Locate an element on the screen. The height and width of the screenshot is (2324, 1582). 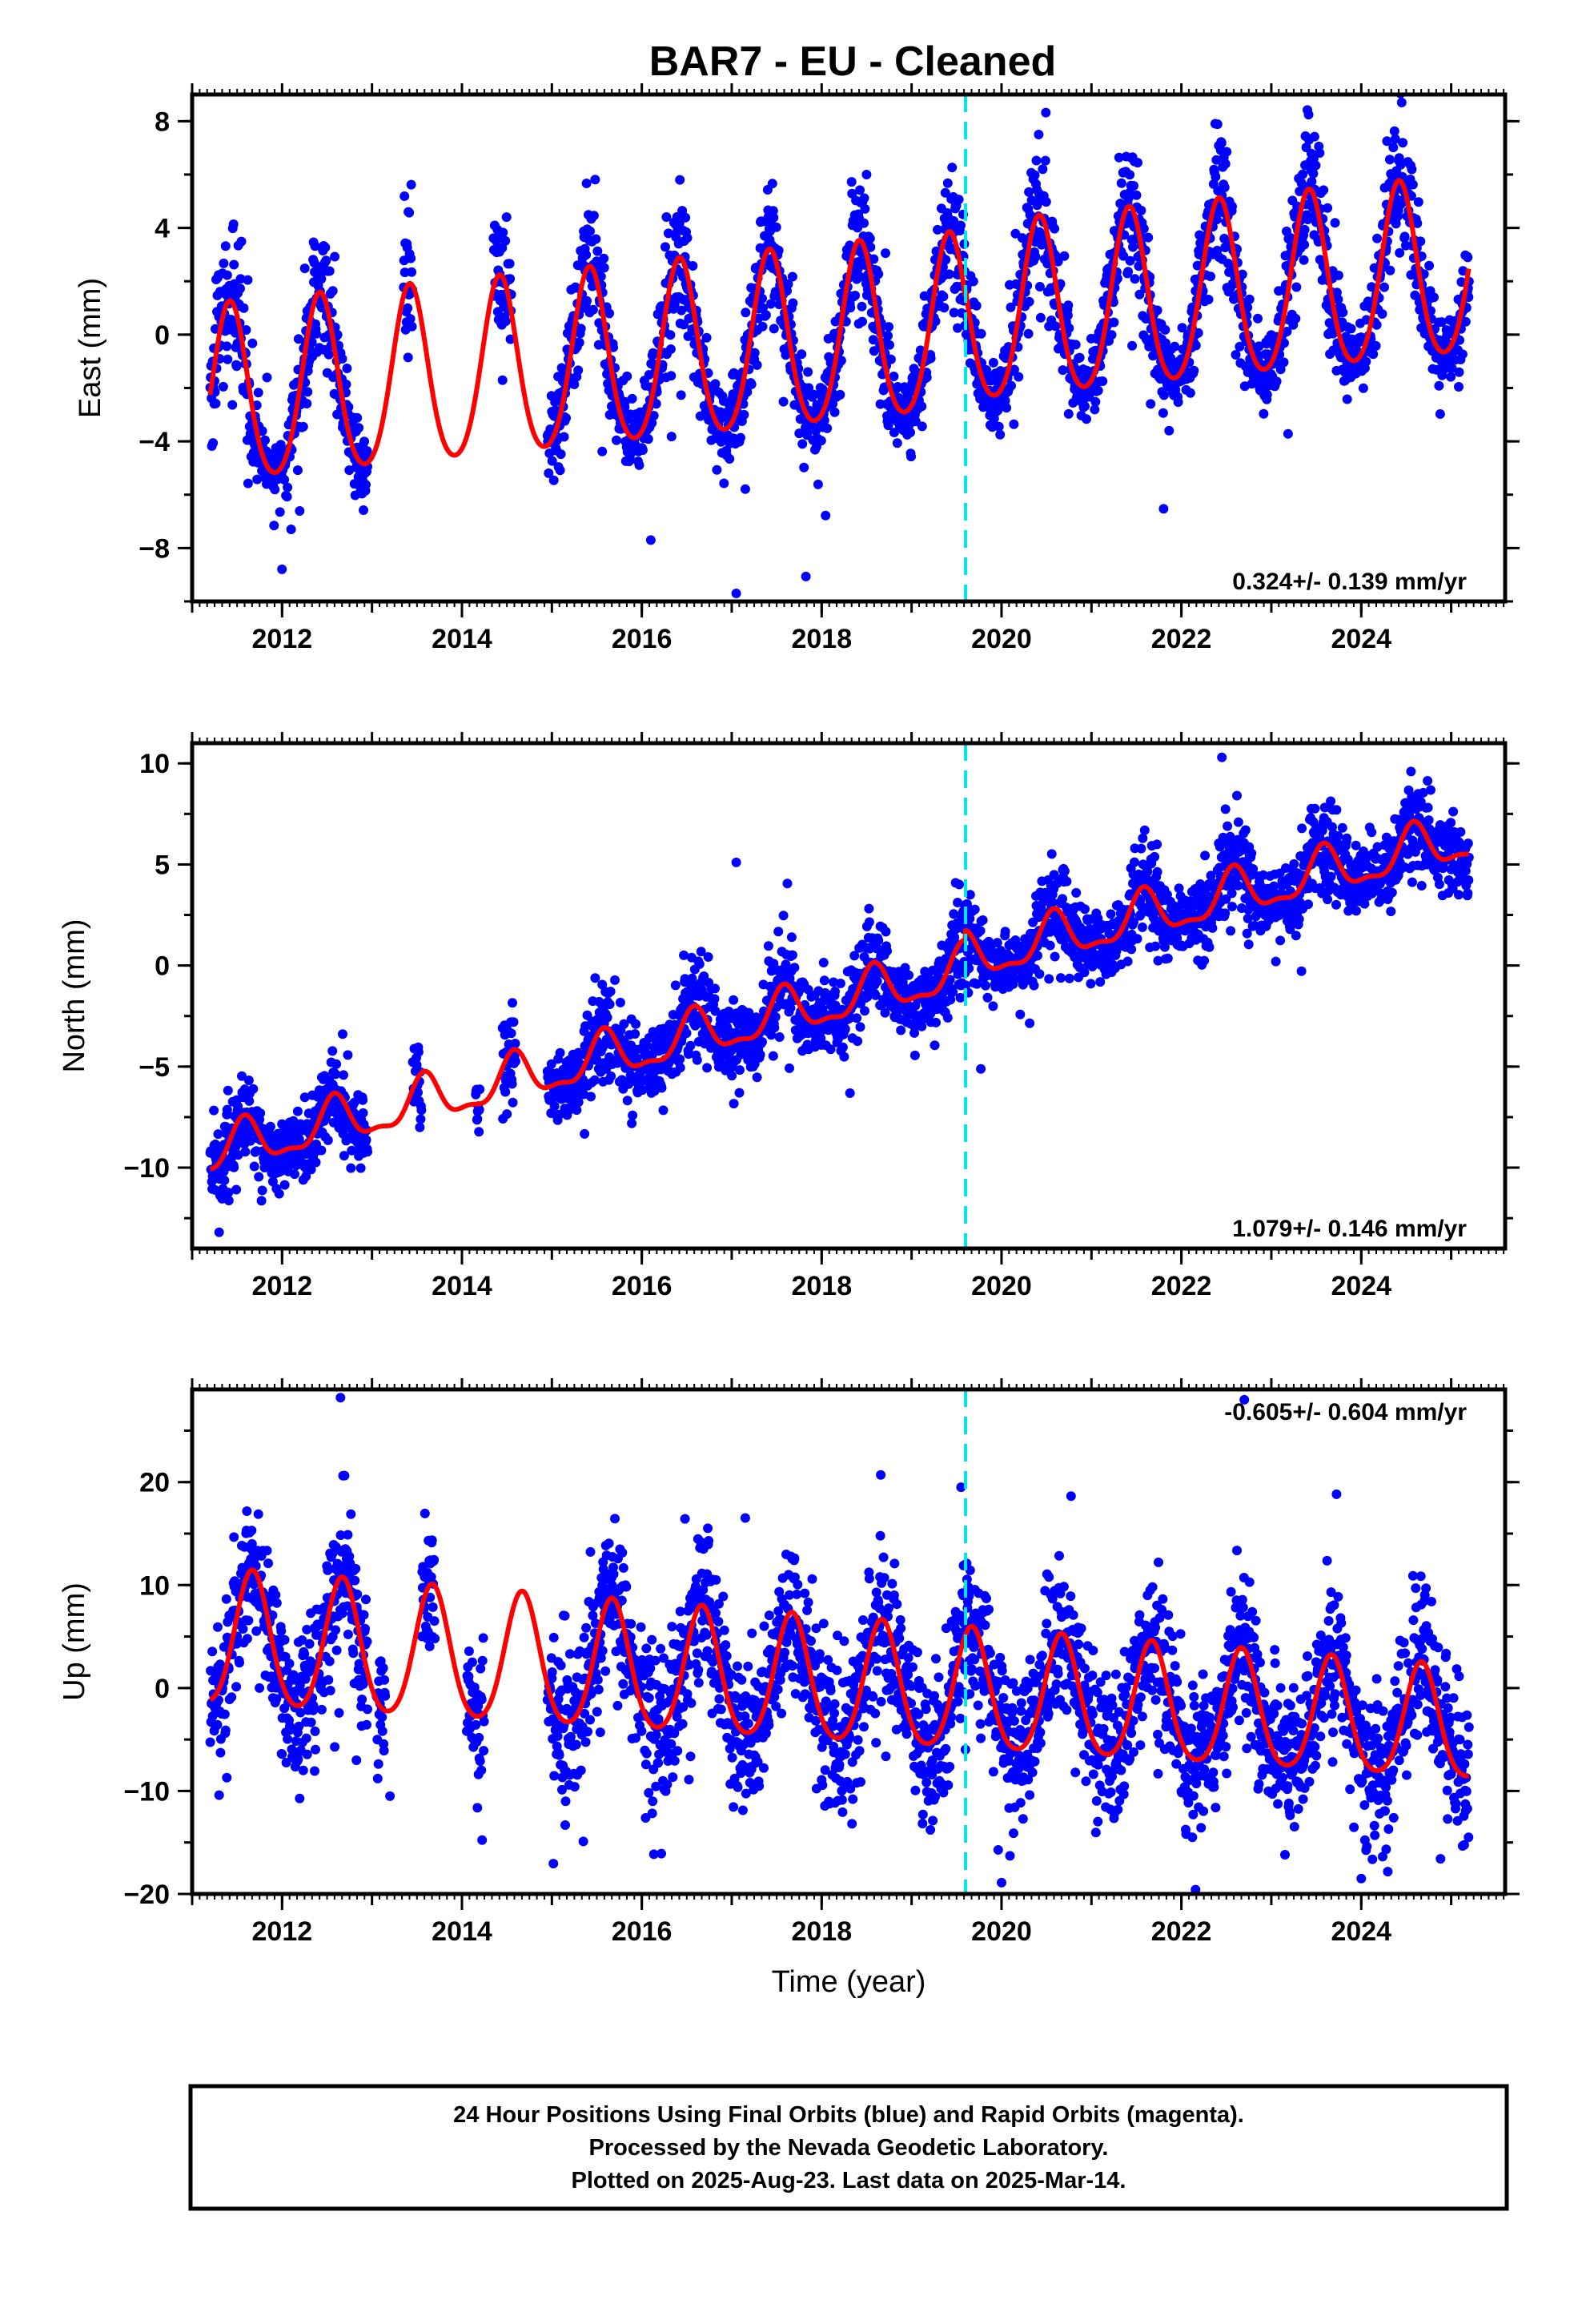
east-outlier-point is located at coordinates (1402, 102).